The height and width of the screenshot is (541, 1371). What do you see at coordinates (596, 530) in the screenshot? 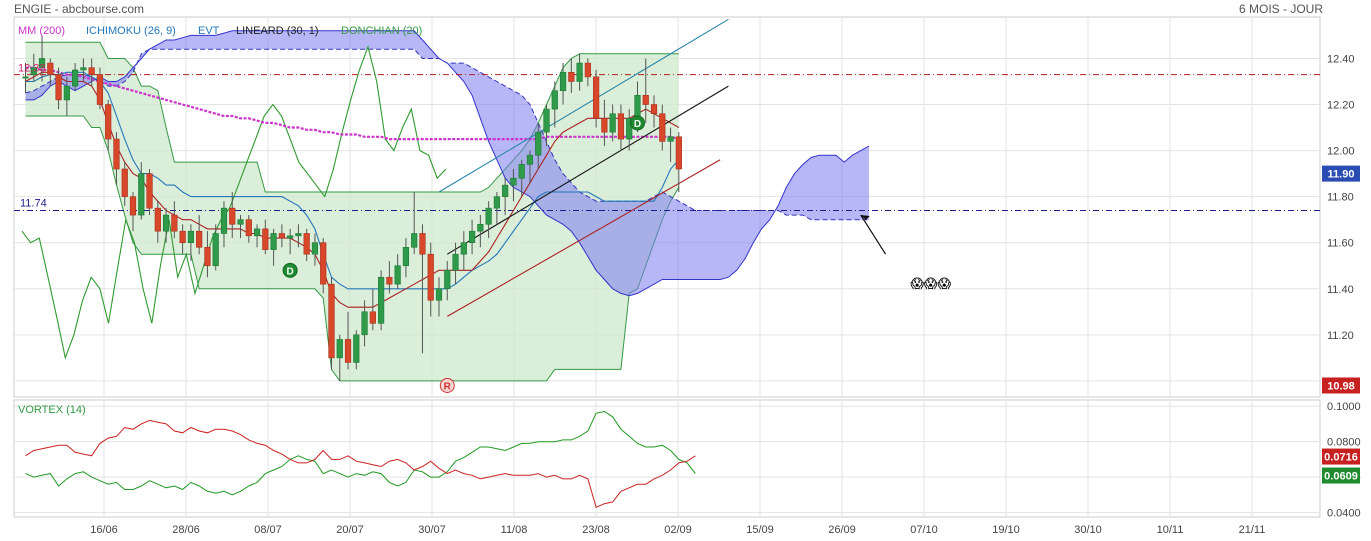
I see `x-tick-label: 23/08` at bounding box center [596, 530].